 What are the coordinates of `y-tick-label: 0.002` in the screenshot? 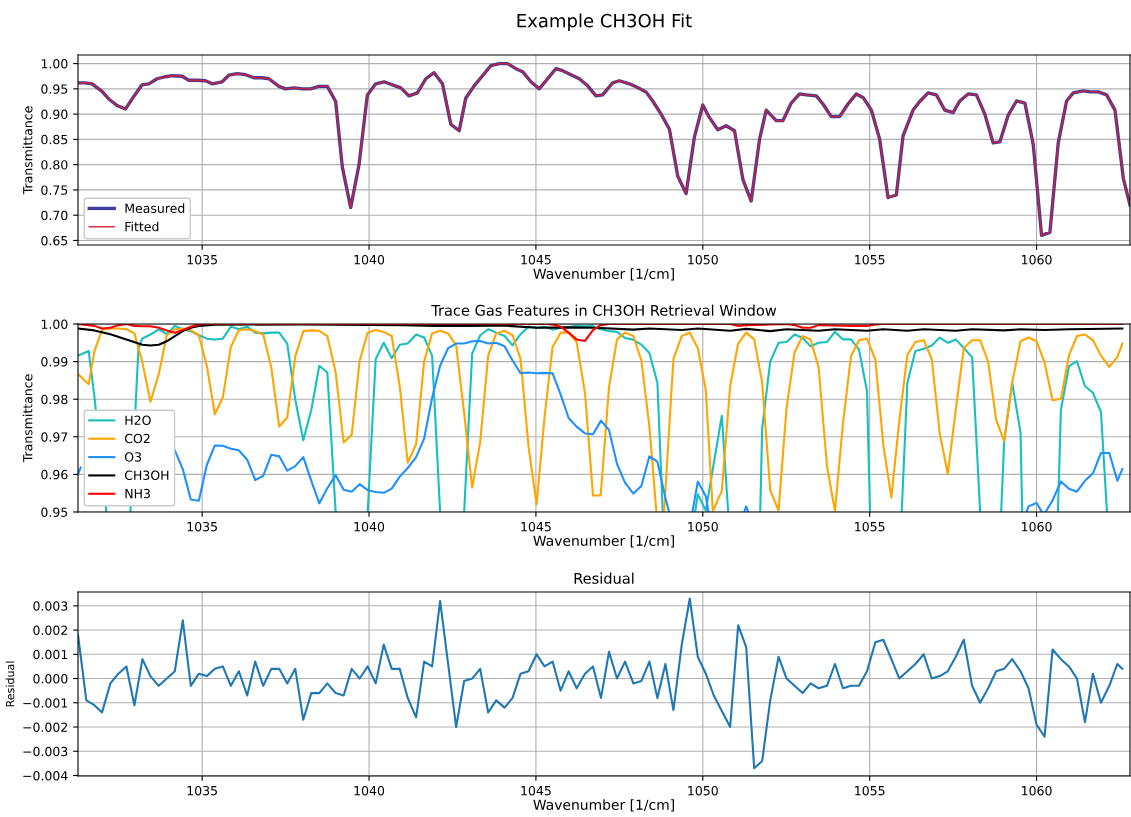 It's located at (50, 630).